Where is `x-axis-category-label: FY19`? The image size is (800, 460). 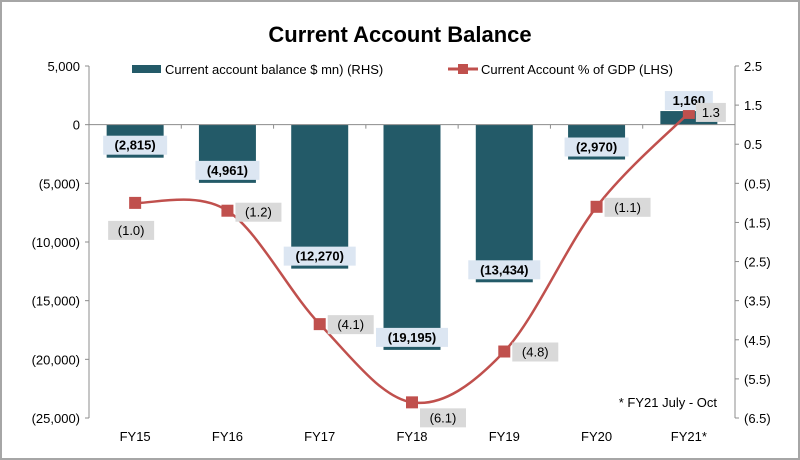 x-axis-category-label: FY19 is located at coordinates (504, 436).